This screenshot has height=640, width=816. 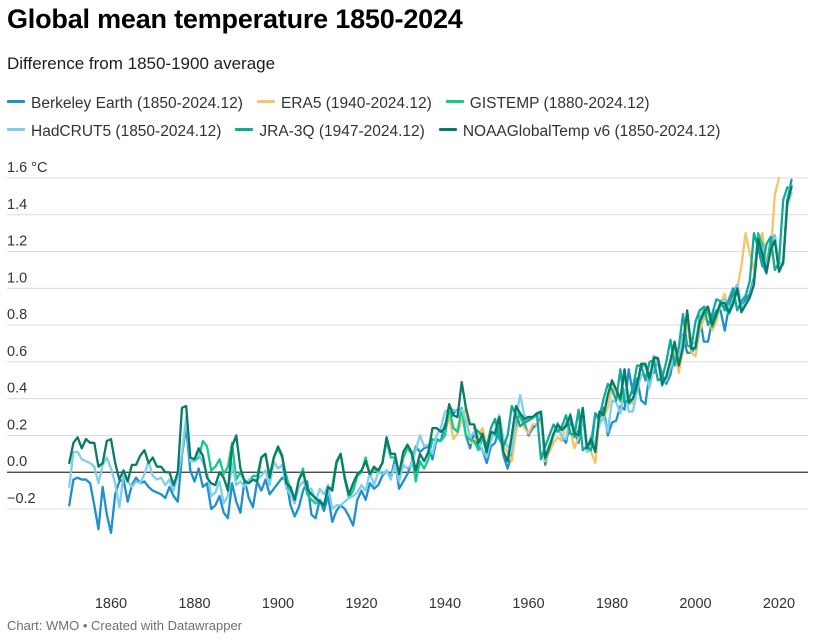 What do you see at coordinates (17, 389) in the screenshot?
I see `y-tick-label: 0.4` at bounding box center [17, 389].